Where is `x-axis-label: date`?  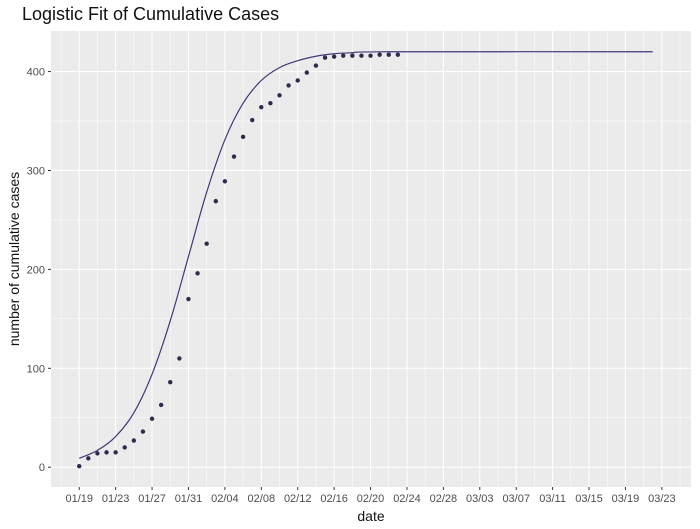
x-axis-label: date is located at coordinates (370, 516).